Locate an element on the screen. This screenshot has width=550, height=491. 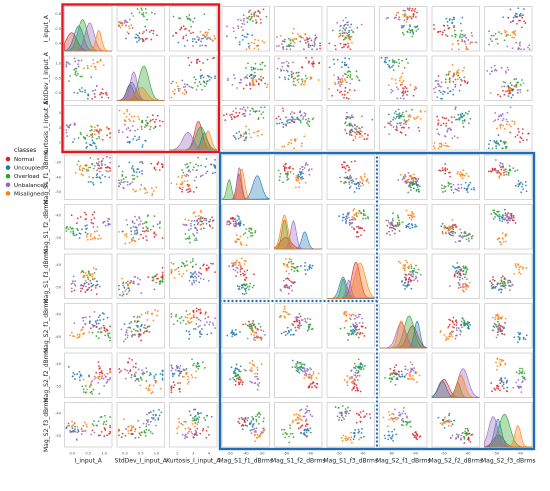
cell-mag-s2-f3-dbrms-vs-kurtosis-i-input-a is located at coordinates (193, 425).